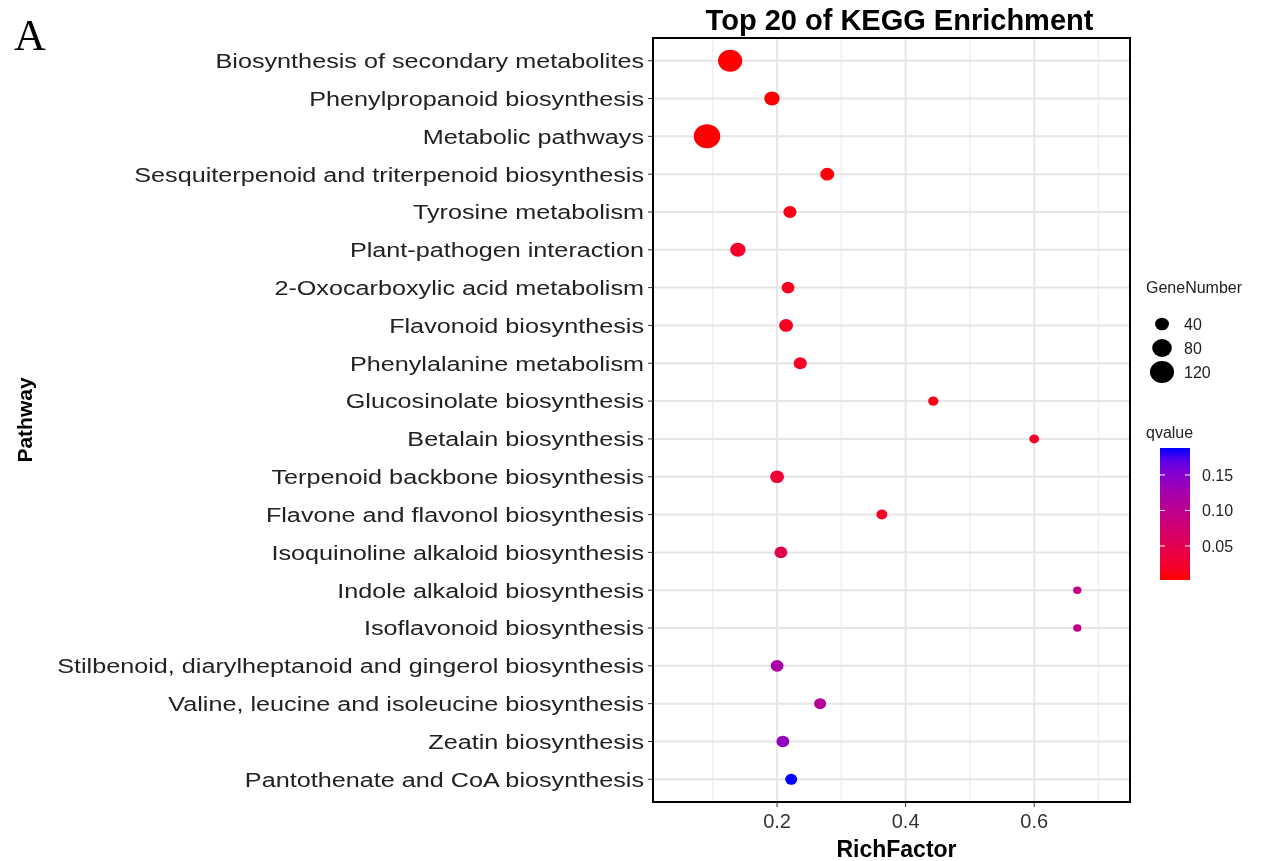  Describe the element at coordinates (30, 35) in the screenshot. I see `text: A` at that location.